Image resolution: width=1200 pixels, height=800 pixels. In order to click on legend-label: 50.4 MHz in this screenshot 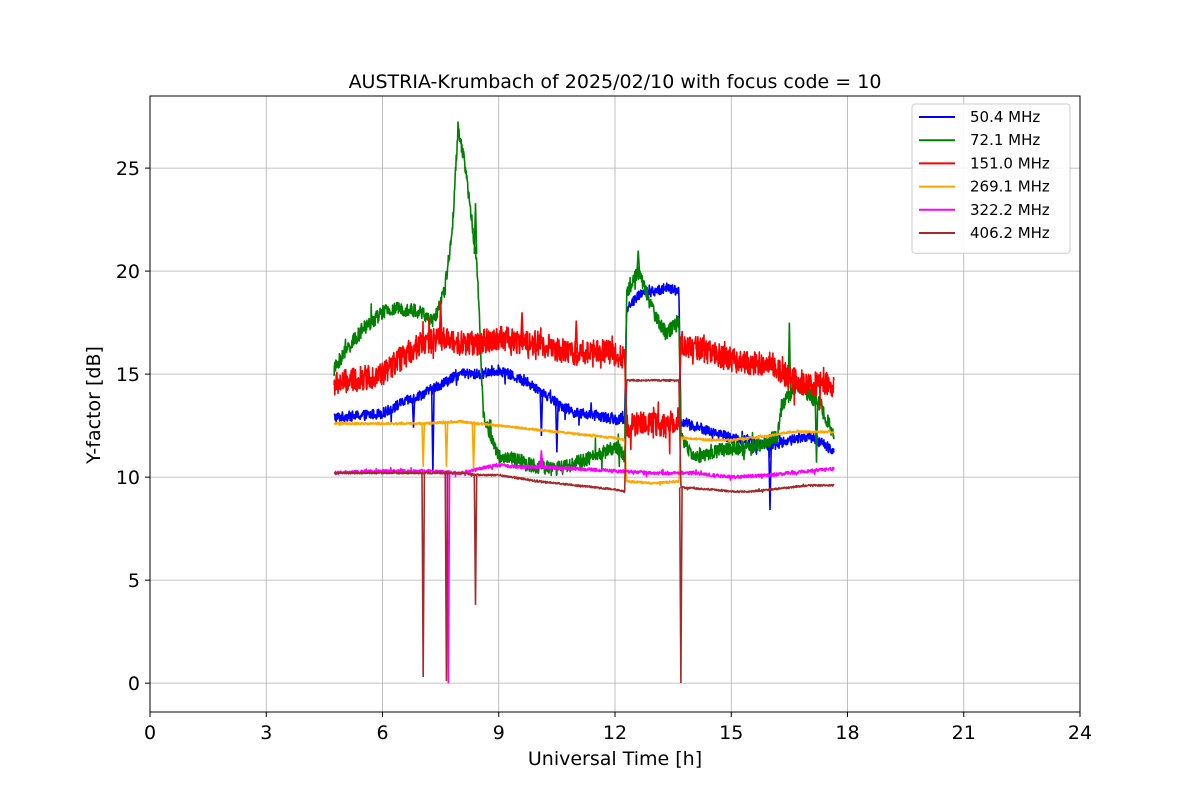, I will do `click(1005, 117)`.